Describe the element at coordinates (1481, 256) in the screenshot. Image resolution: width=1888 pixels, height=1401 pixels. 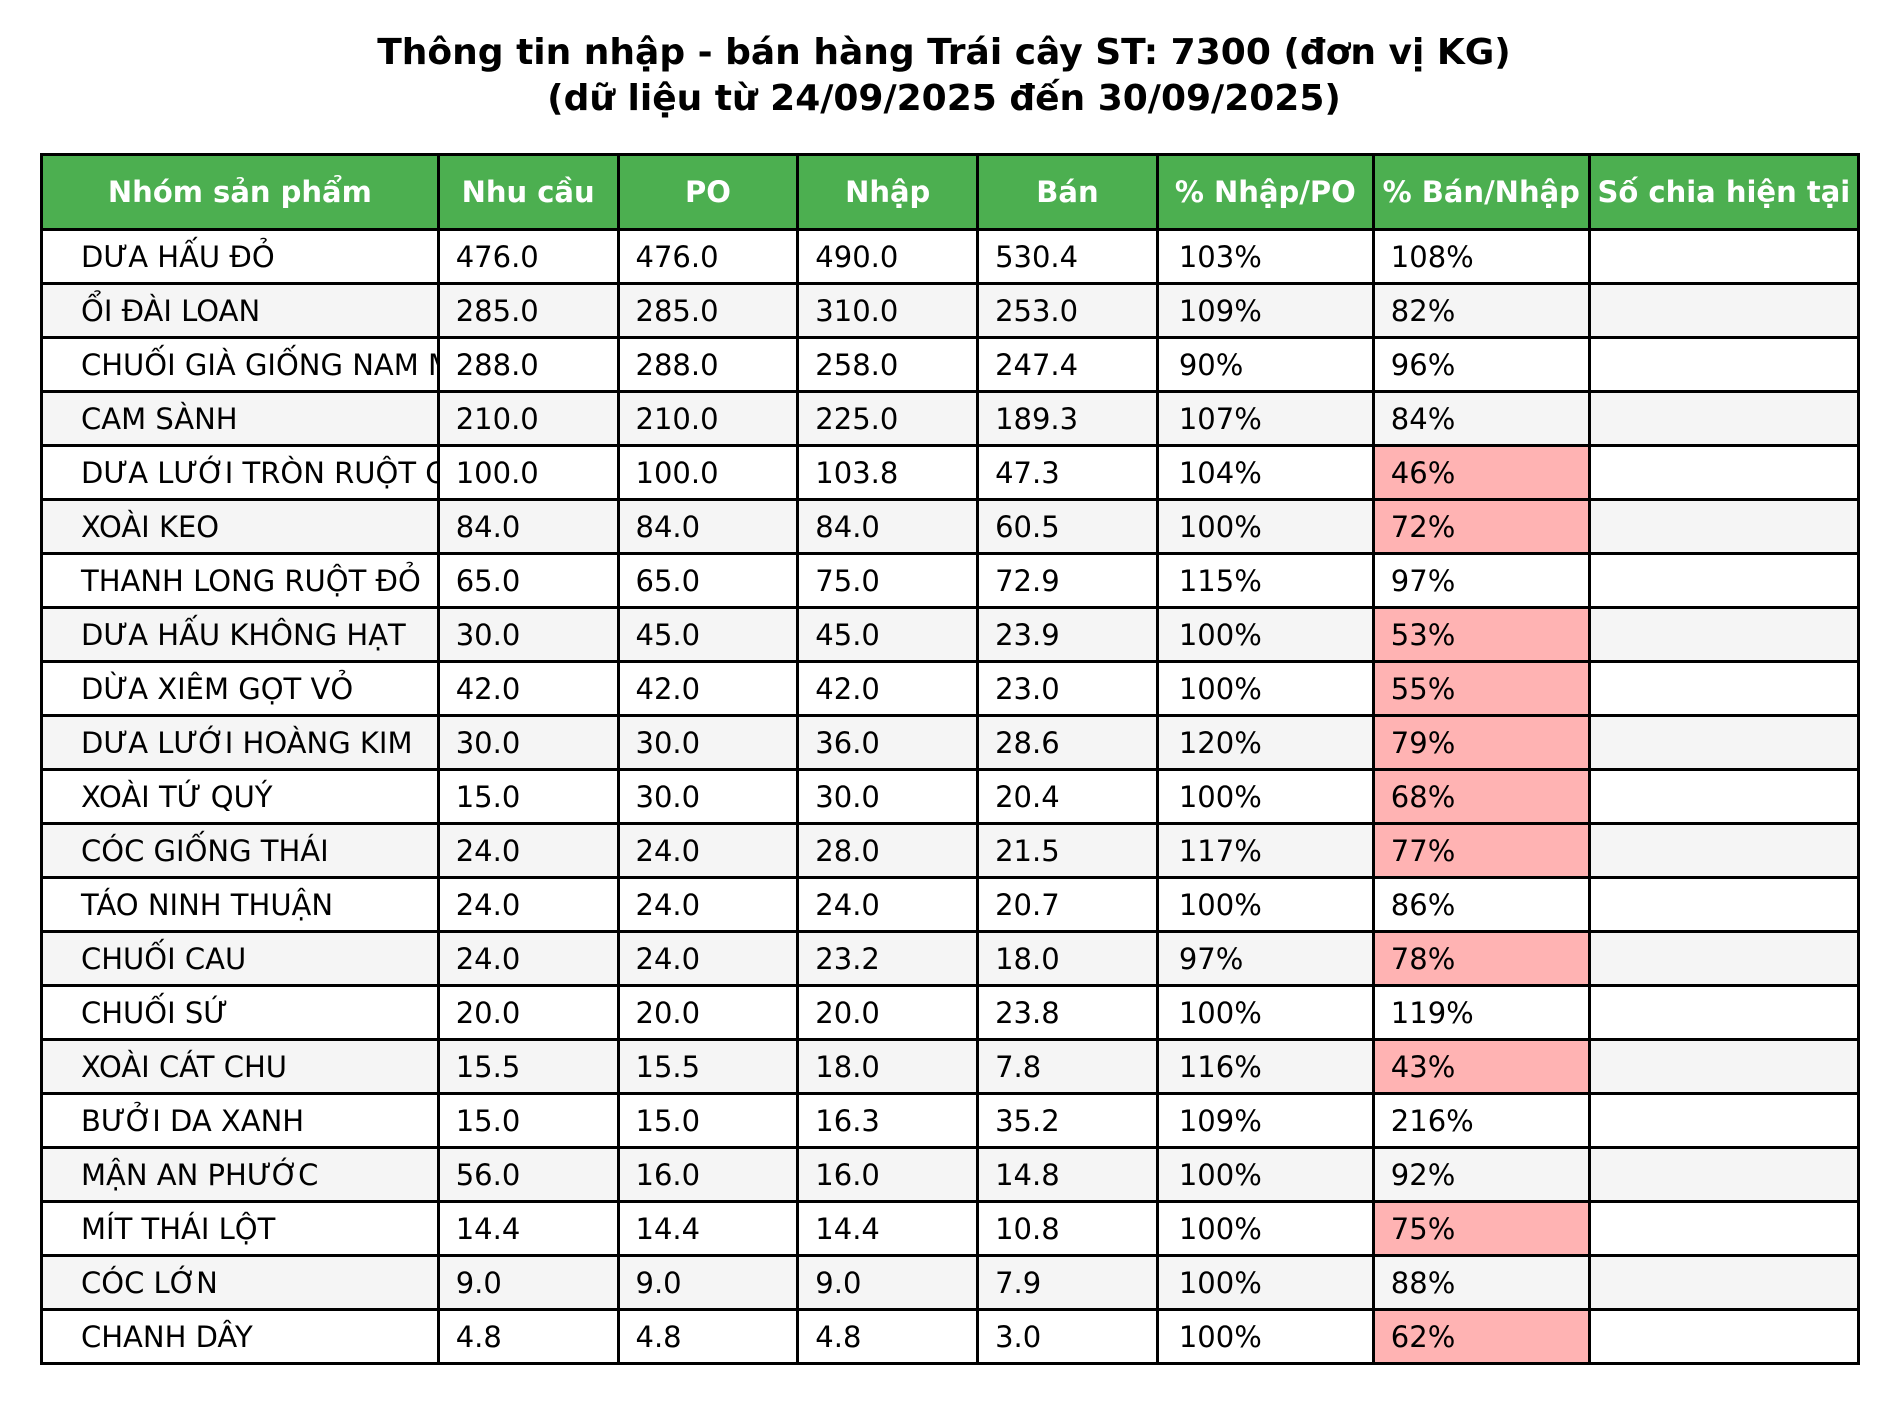
I see `cell-pct-sales-import: 108%` at that location.